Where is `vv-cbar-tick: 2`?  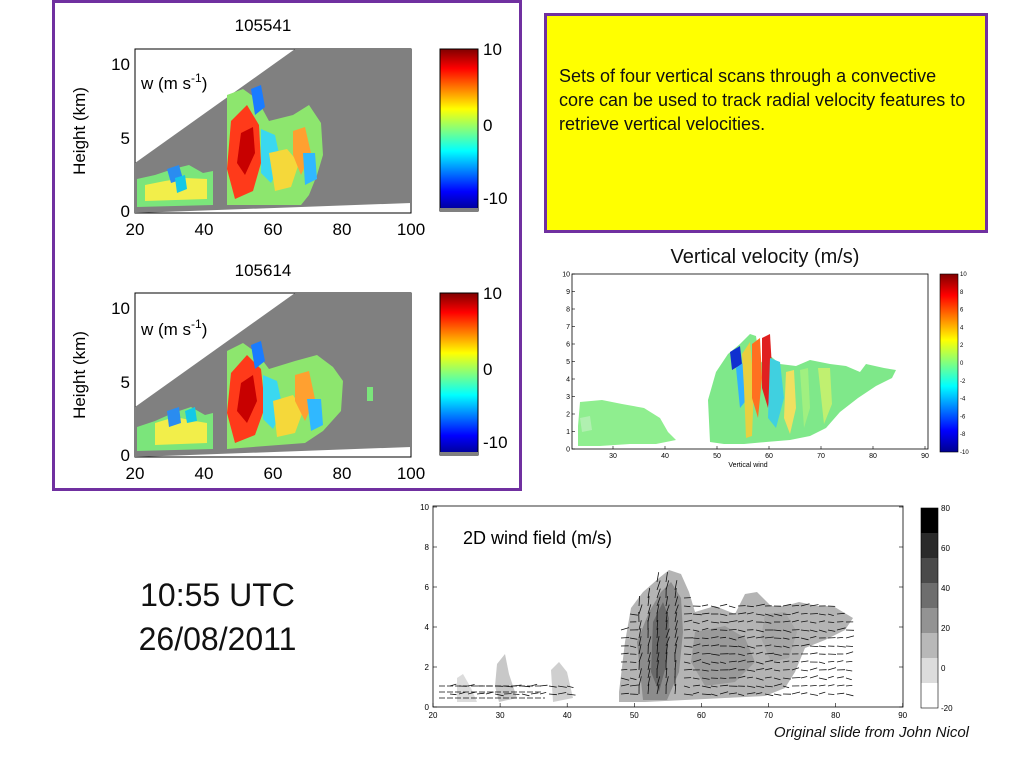
vv-cbar-tick: 2 is located at coordinates (962, 346).